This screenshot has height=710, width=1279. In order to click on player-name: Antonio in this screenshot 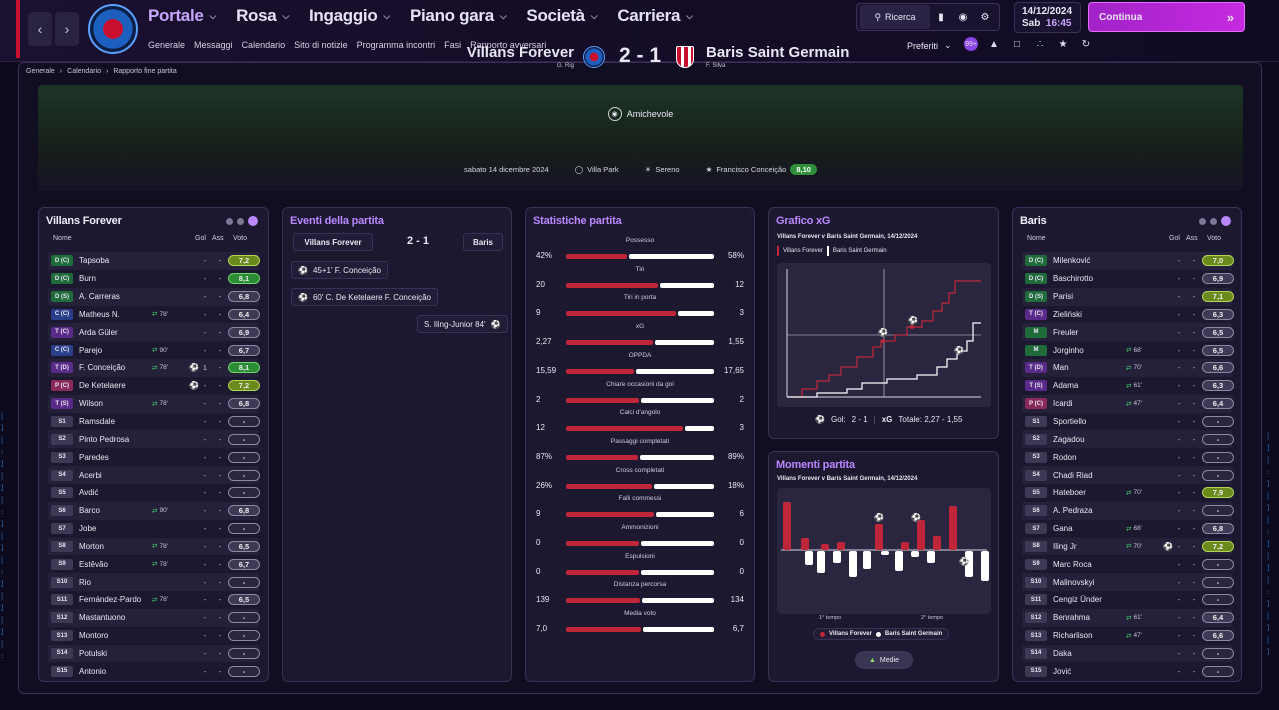, I will do `click(93, 671)`.